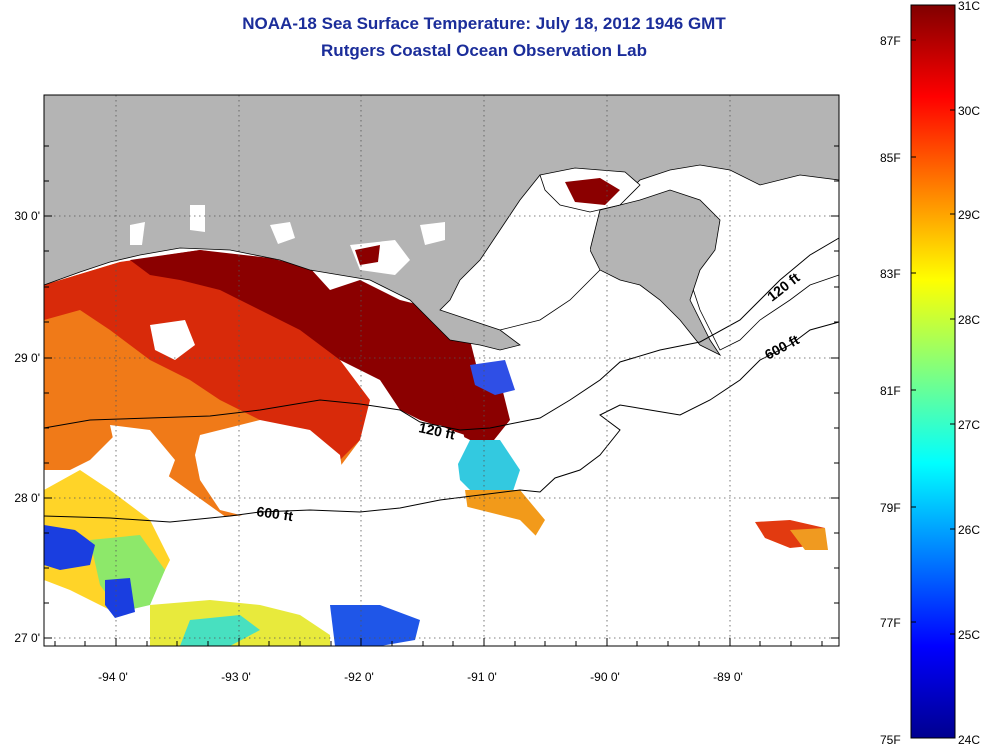 The width and height of the screenshot is (992, 754). Describe the element at coordinates (969, 111) in the screenshot. I see `colorbar-label-30c: 30C` at that location.